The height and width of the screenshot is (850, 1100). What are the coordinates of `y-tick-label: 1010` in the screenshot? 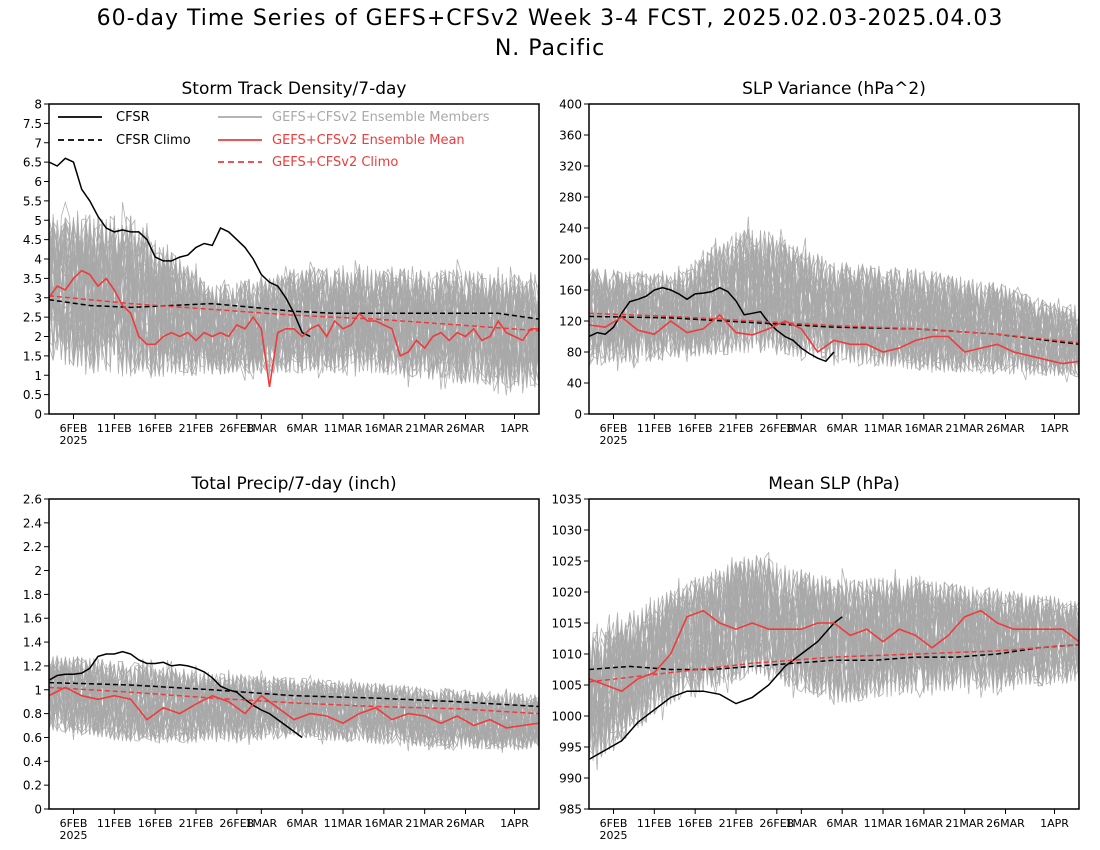 It's located at (566, 655).